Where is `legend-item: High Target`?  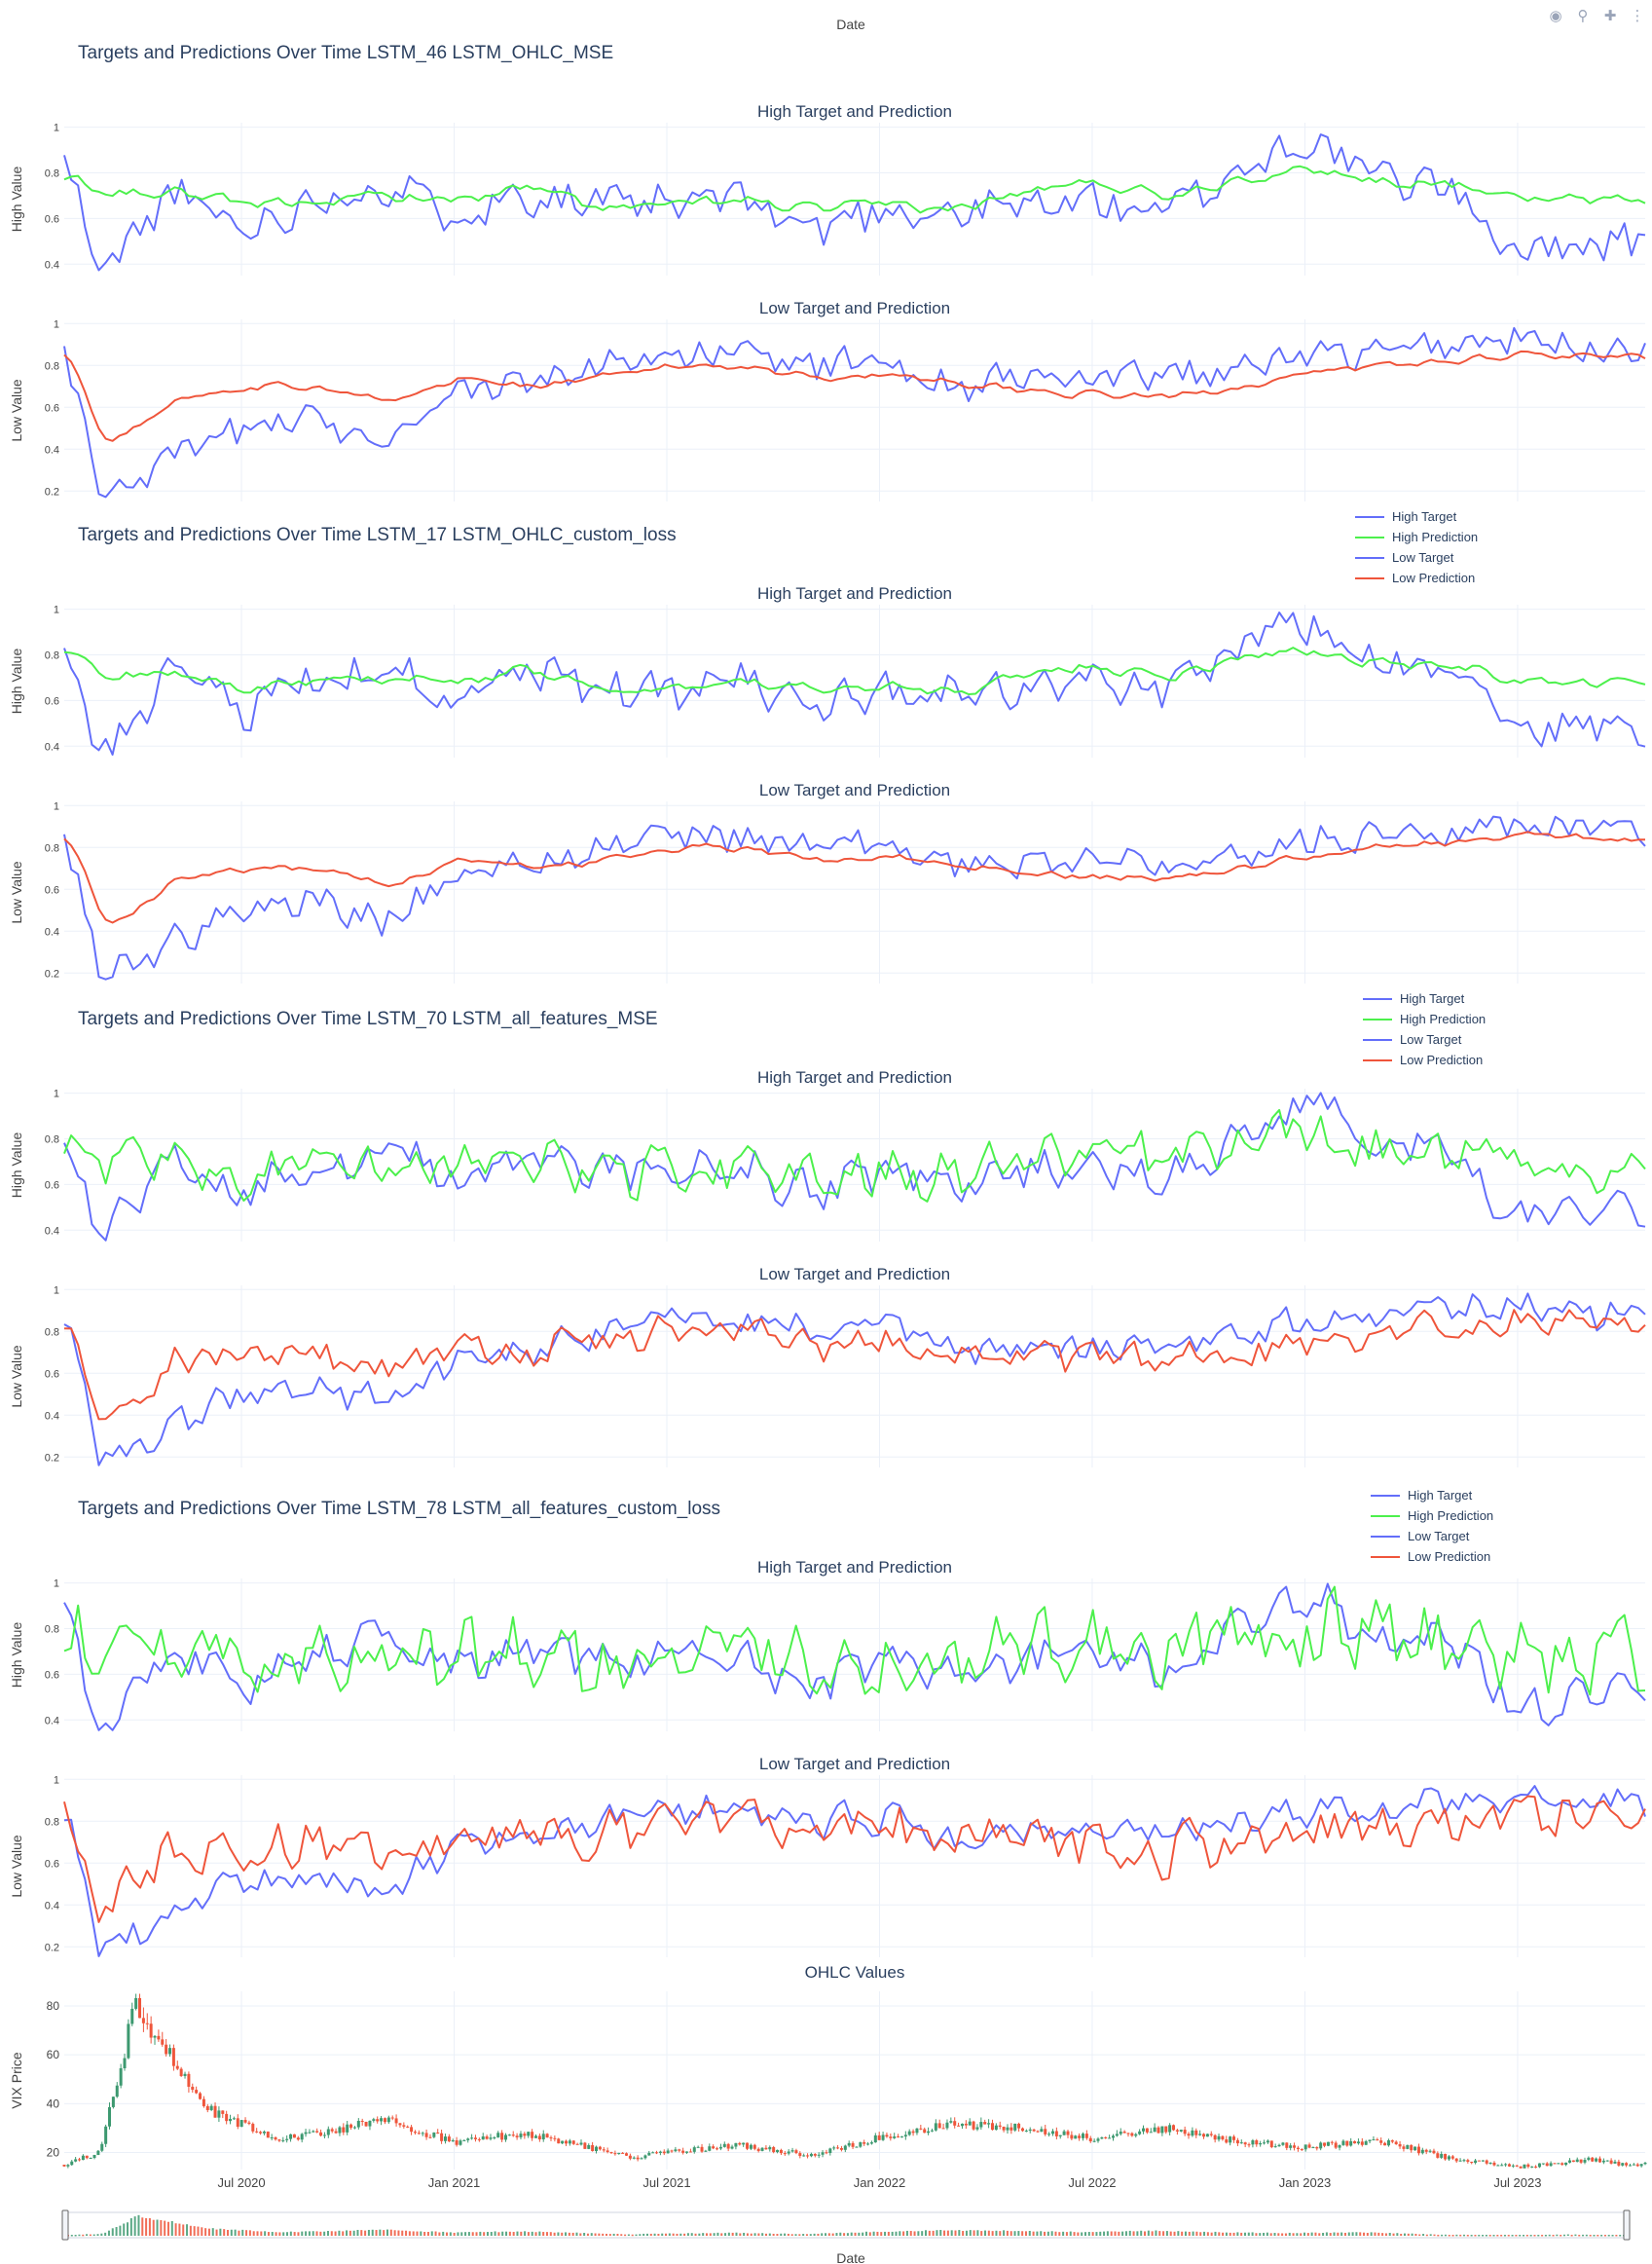 legend-item: High Target is located at coordinates (1432, 998).